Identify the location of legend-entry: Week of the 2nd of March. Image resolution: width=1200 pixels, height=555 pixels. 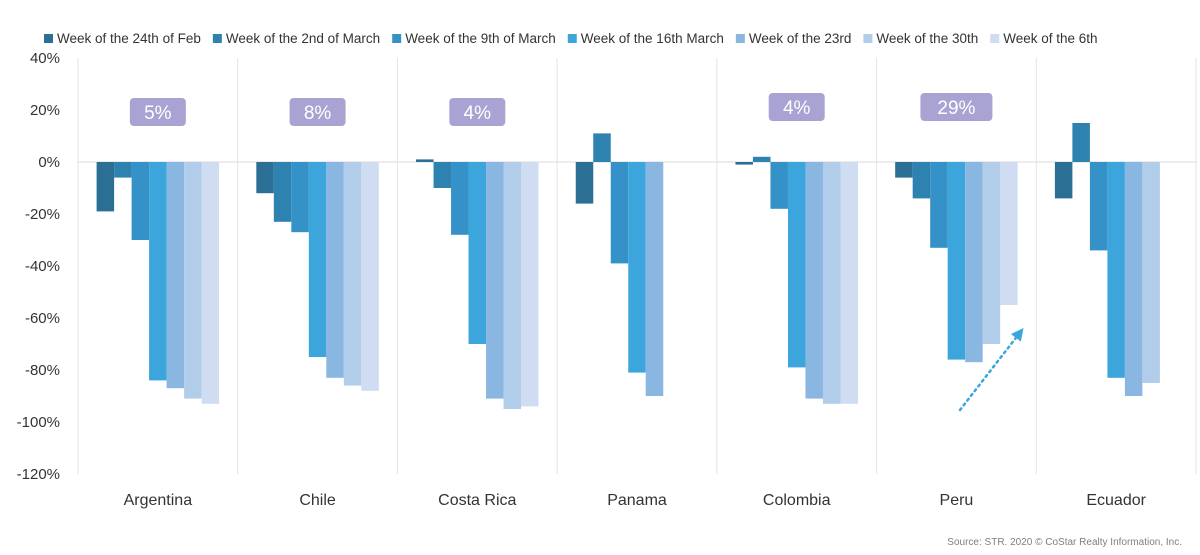
(303, 38).